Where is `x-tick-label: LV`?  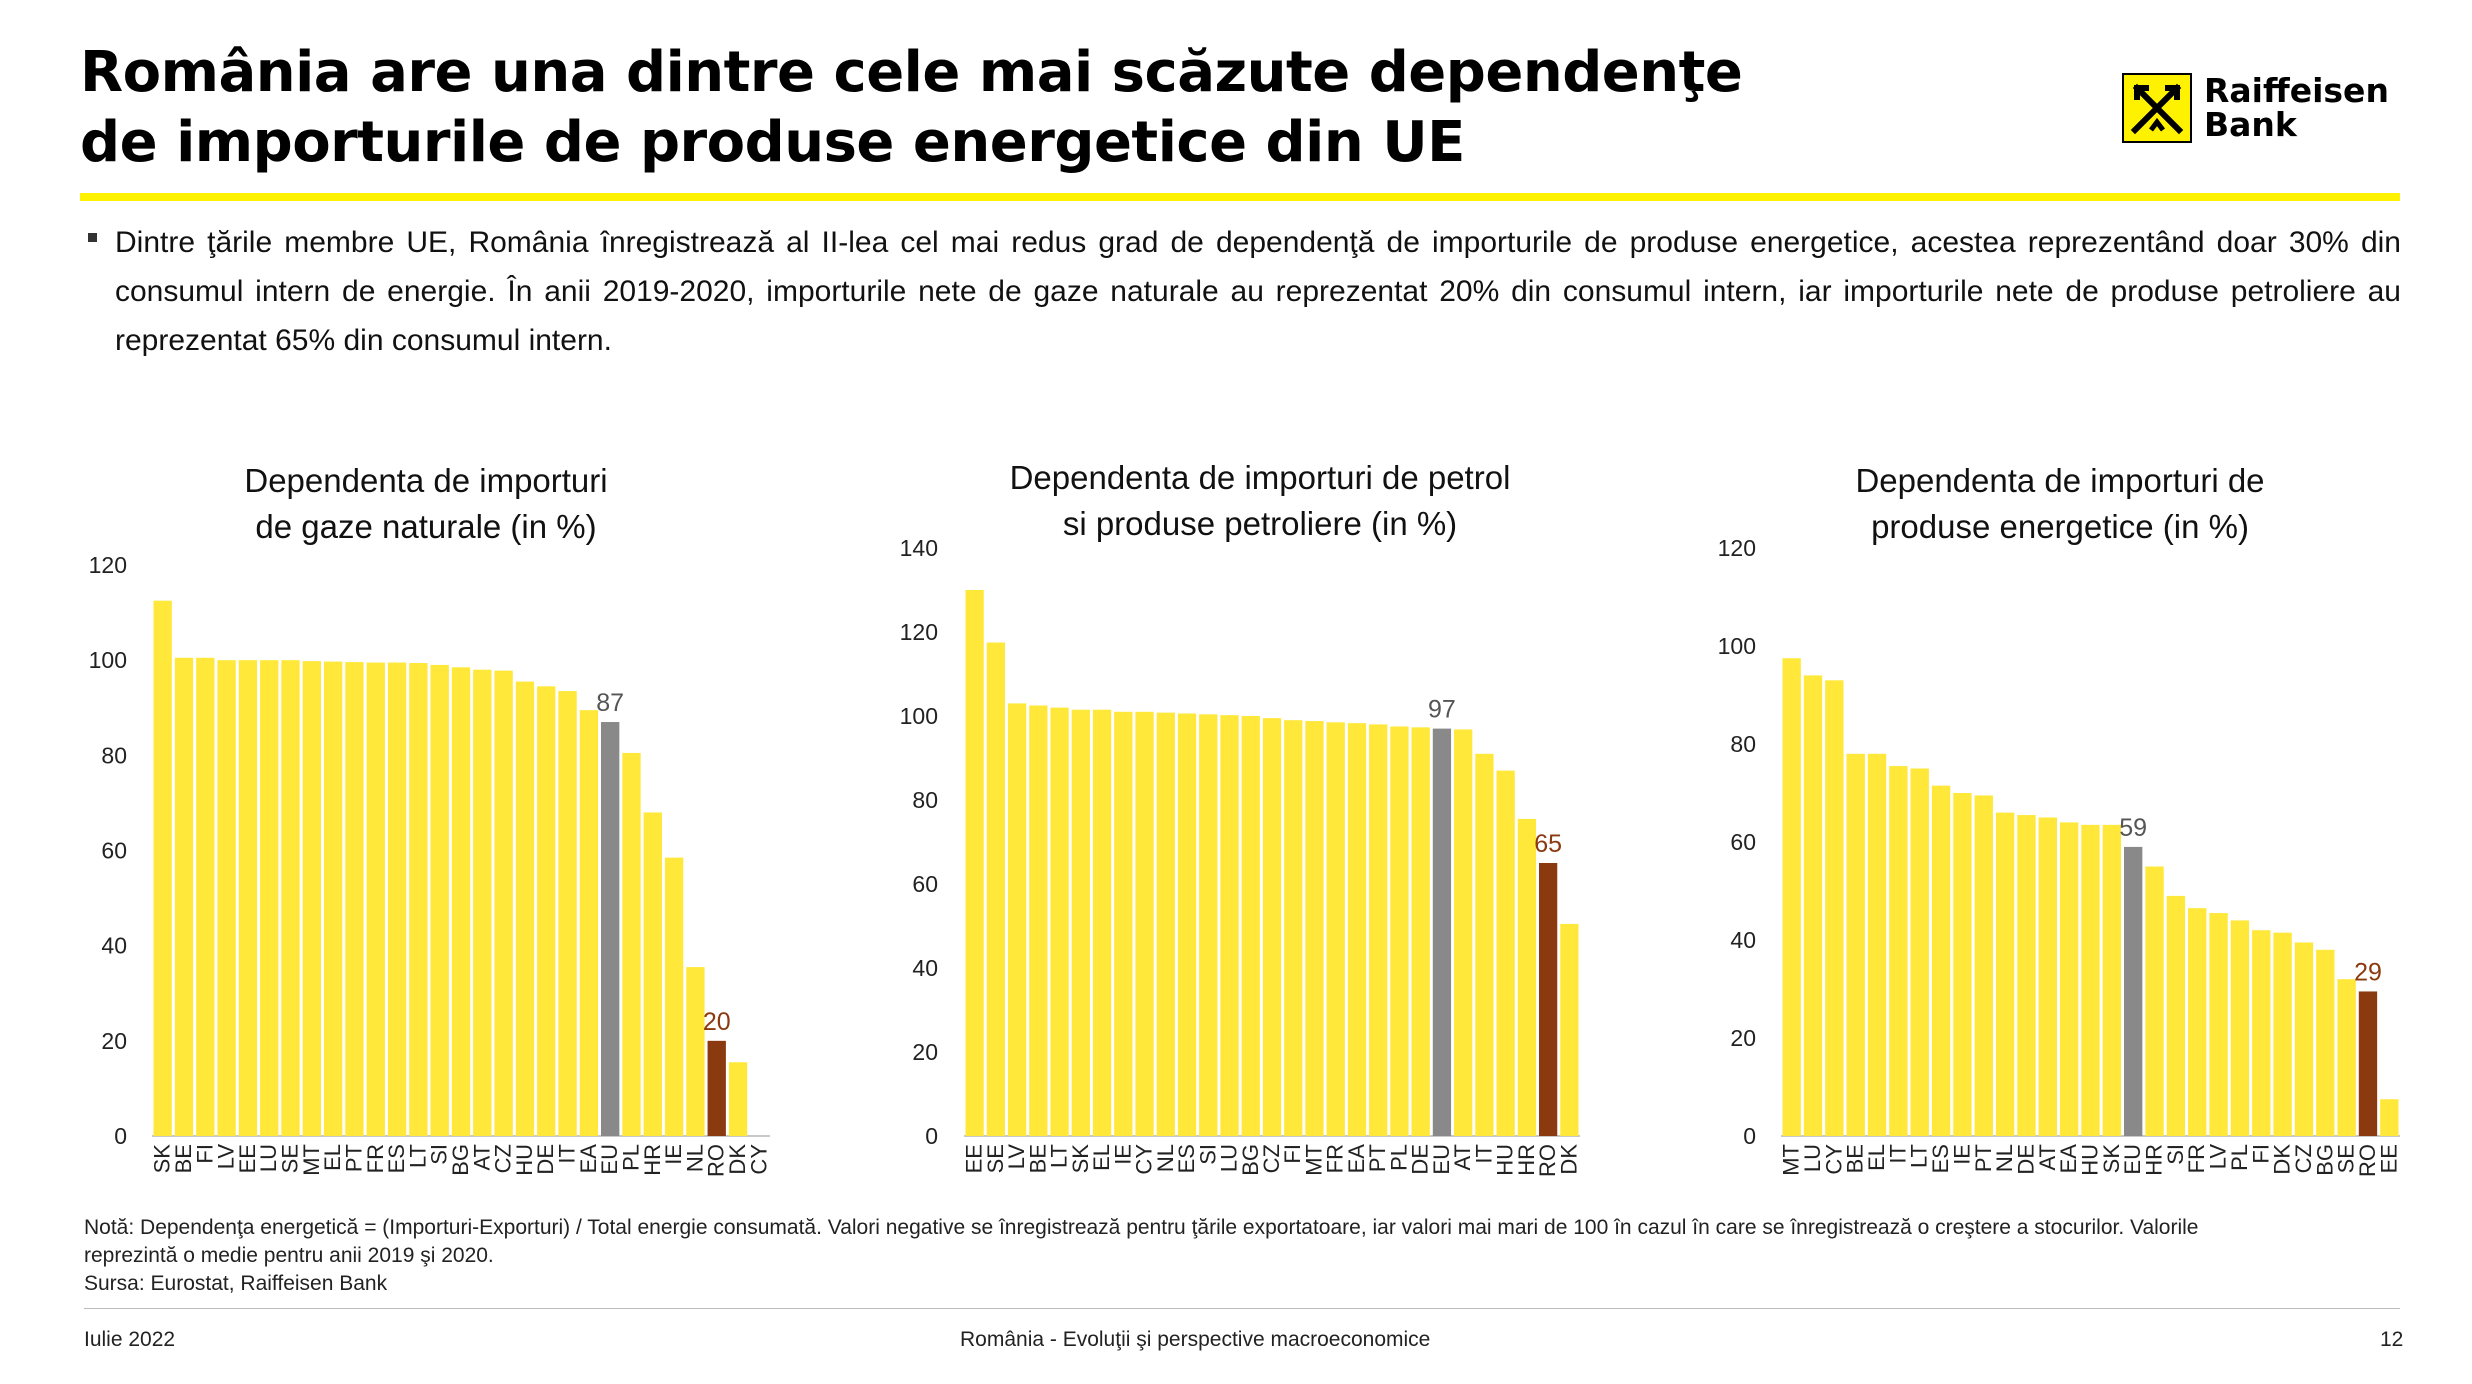
x-tick-label: LV is located at coordinates (2218, 1157).